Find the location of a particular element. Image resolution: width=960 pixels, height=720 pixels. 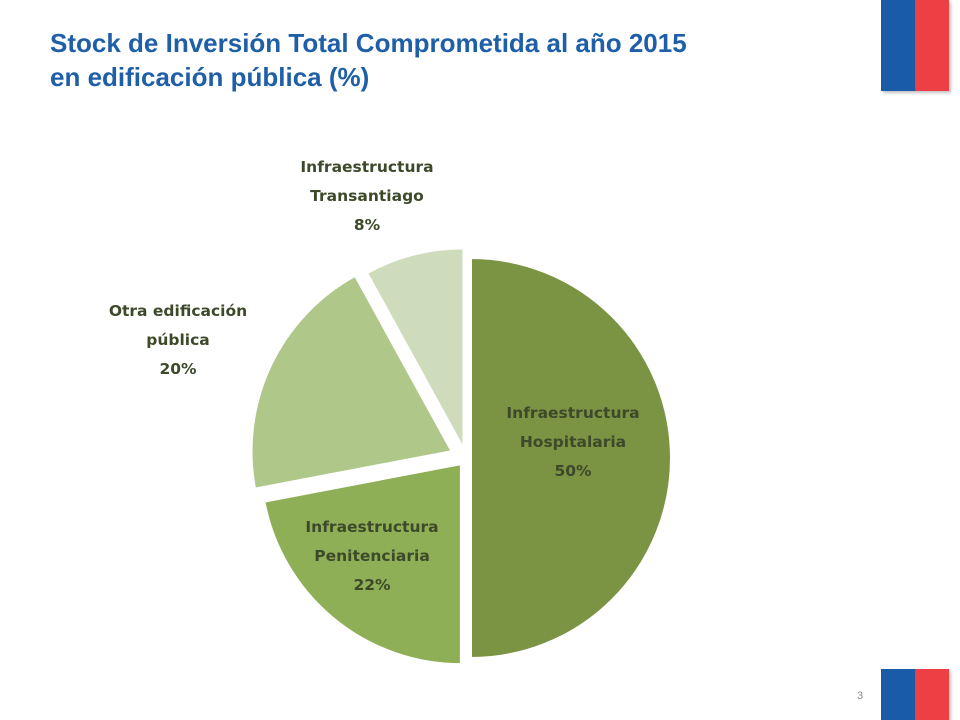

flag-logo-bottom is located at coordinates (915, 694).